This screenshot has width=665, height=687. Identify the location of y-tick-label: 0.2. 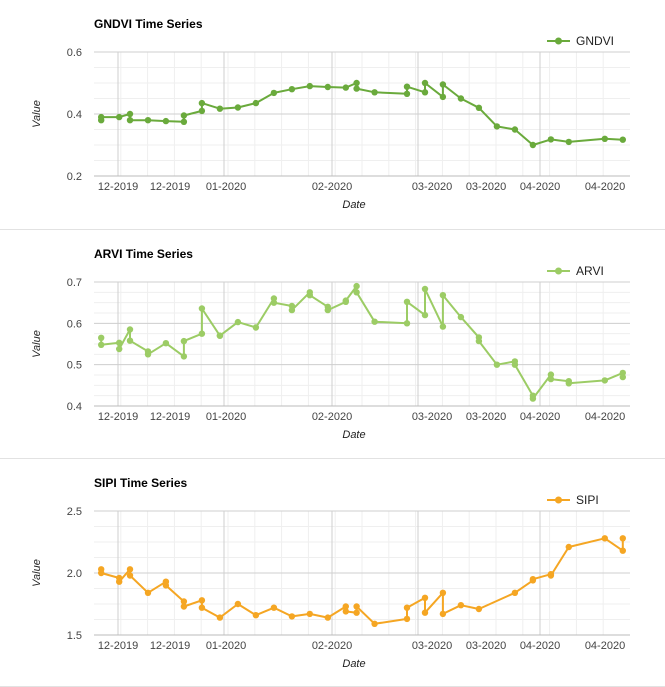
(74, 177).